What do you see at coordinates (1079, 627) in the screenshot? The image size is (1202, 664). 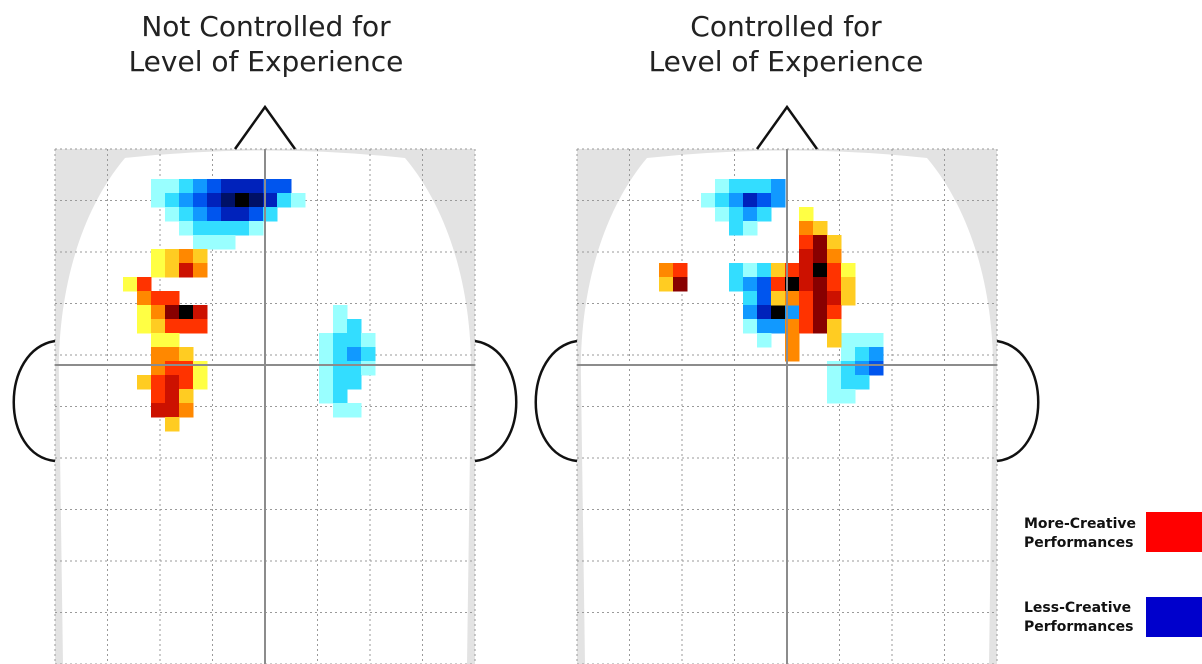 I see `legend-less-line2: Performances` at bounding box center [1079, 627].